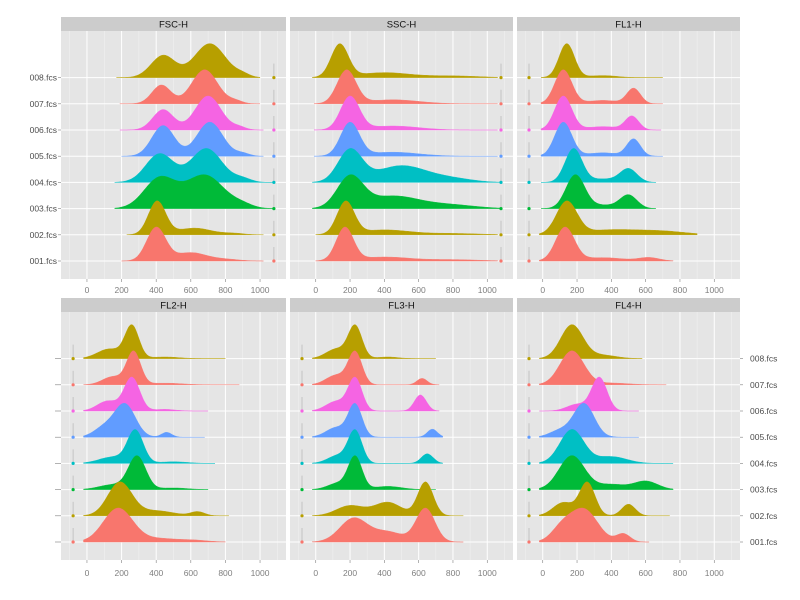 This screenshot has height=600, width=800. Describe the element at coordinates (173, 306) in the screenshot. I see `panel-title: FL2-H` at that location.